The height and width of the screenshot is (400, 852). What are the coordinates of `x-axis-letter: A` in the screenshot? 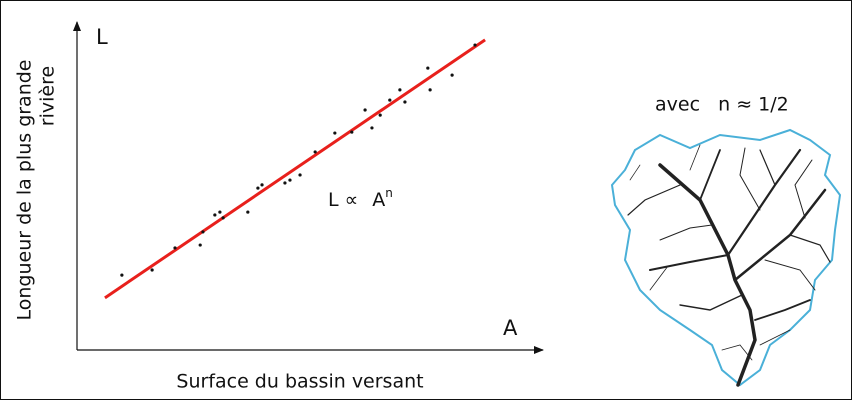 It's located at (510, 328).